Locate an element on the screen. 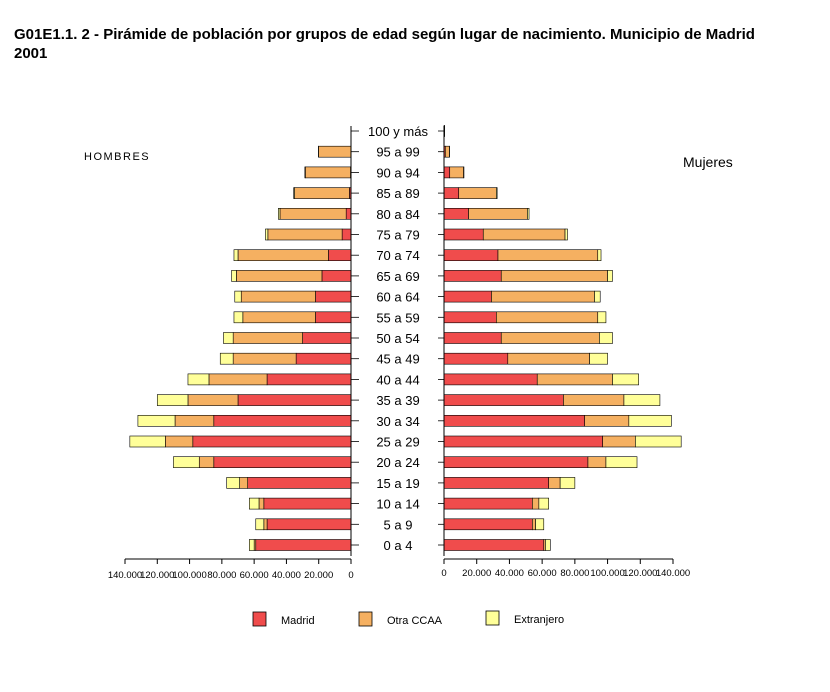 The height and width of the screenshot is (692, 830). age-group-label: 30 a 34 is located at coordinates (397, 421).